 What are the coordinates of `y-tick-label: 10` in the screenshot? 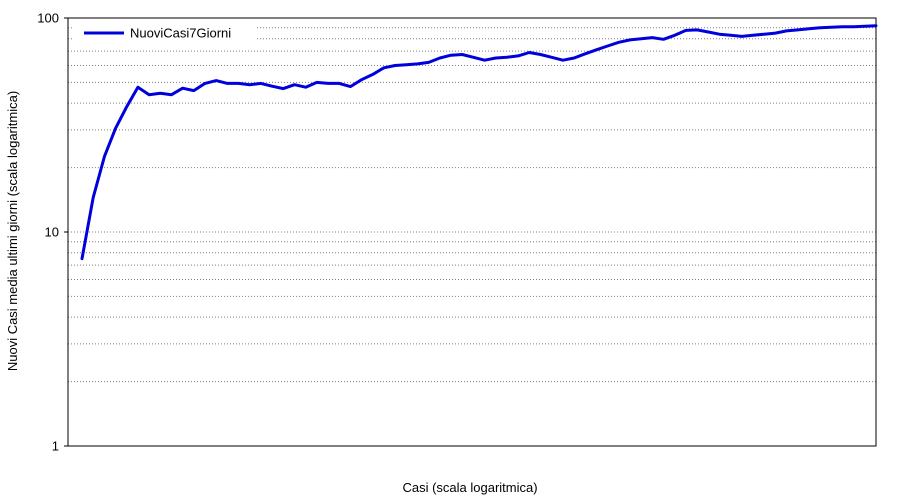 It's located at (52, 232).